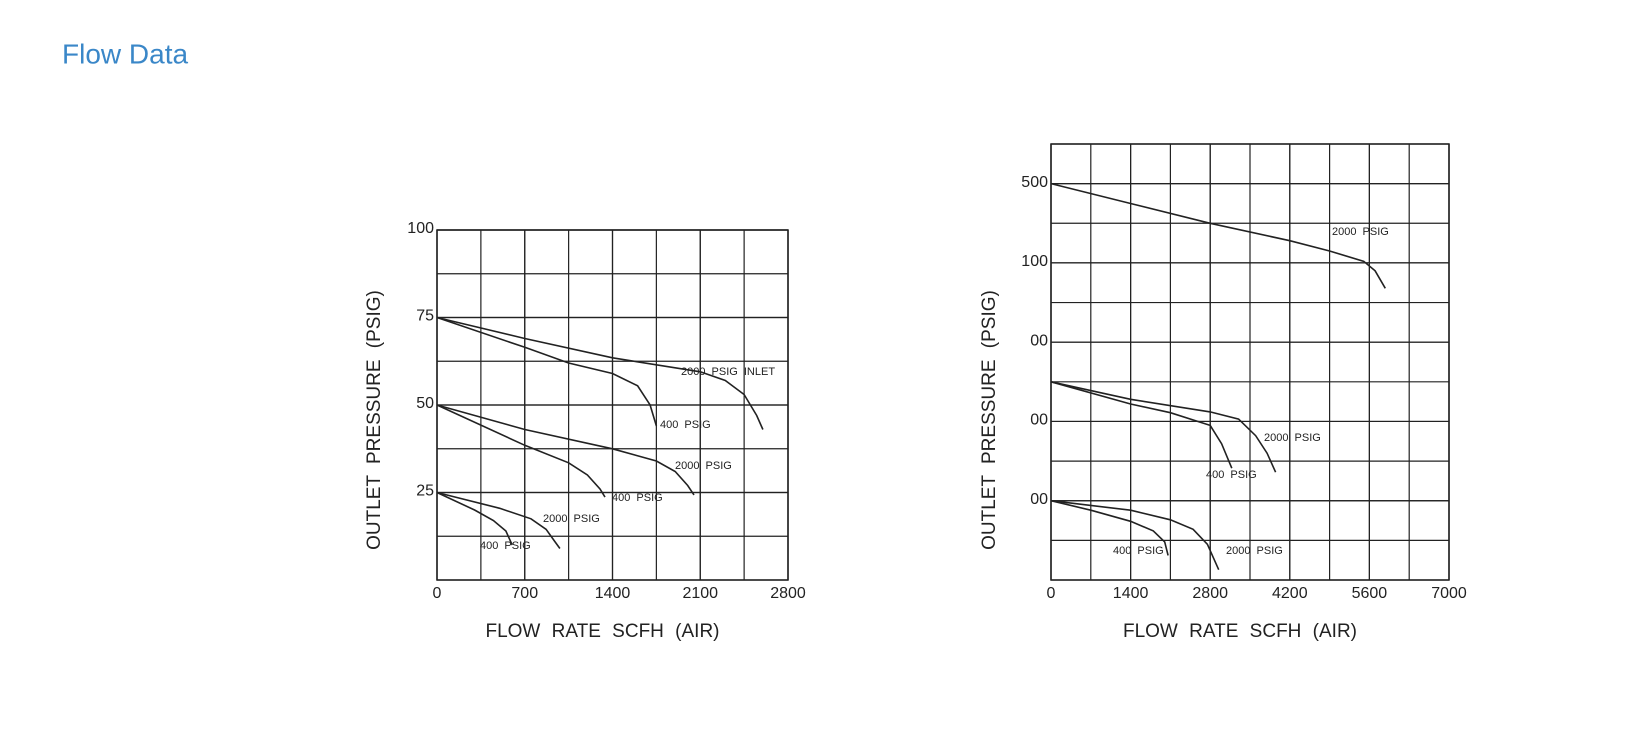 The height and width of the screenshot is (754, 1632). I want to click on x-tick-label: 5600, so click(1370, 593).